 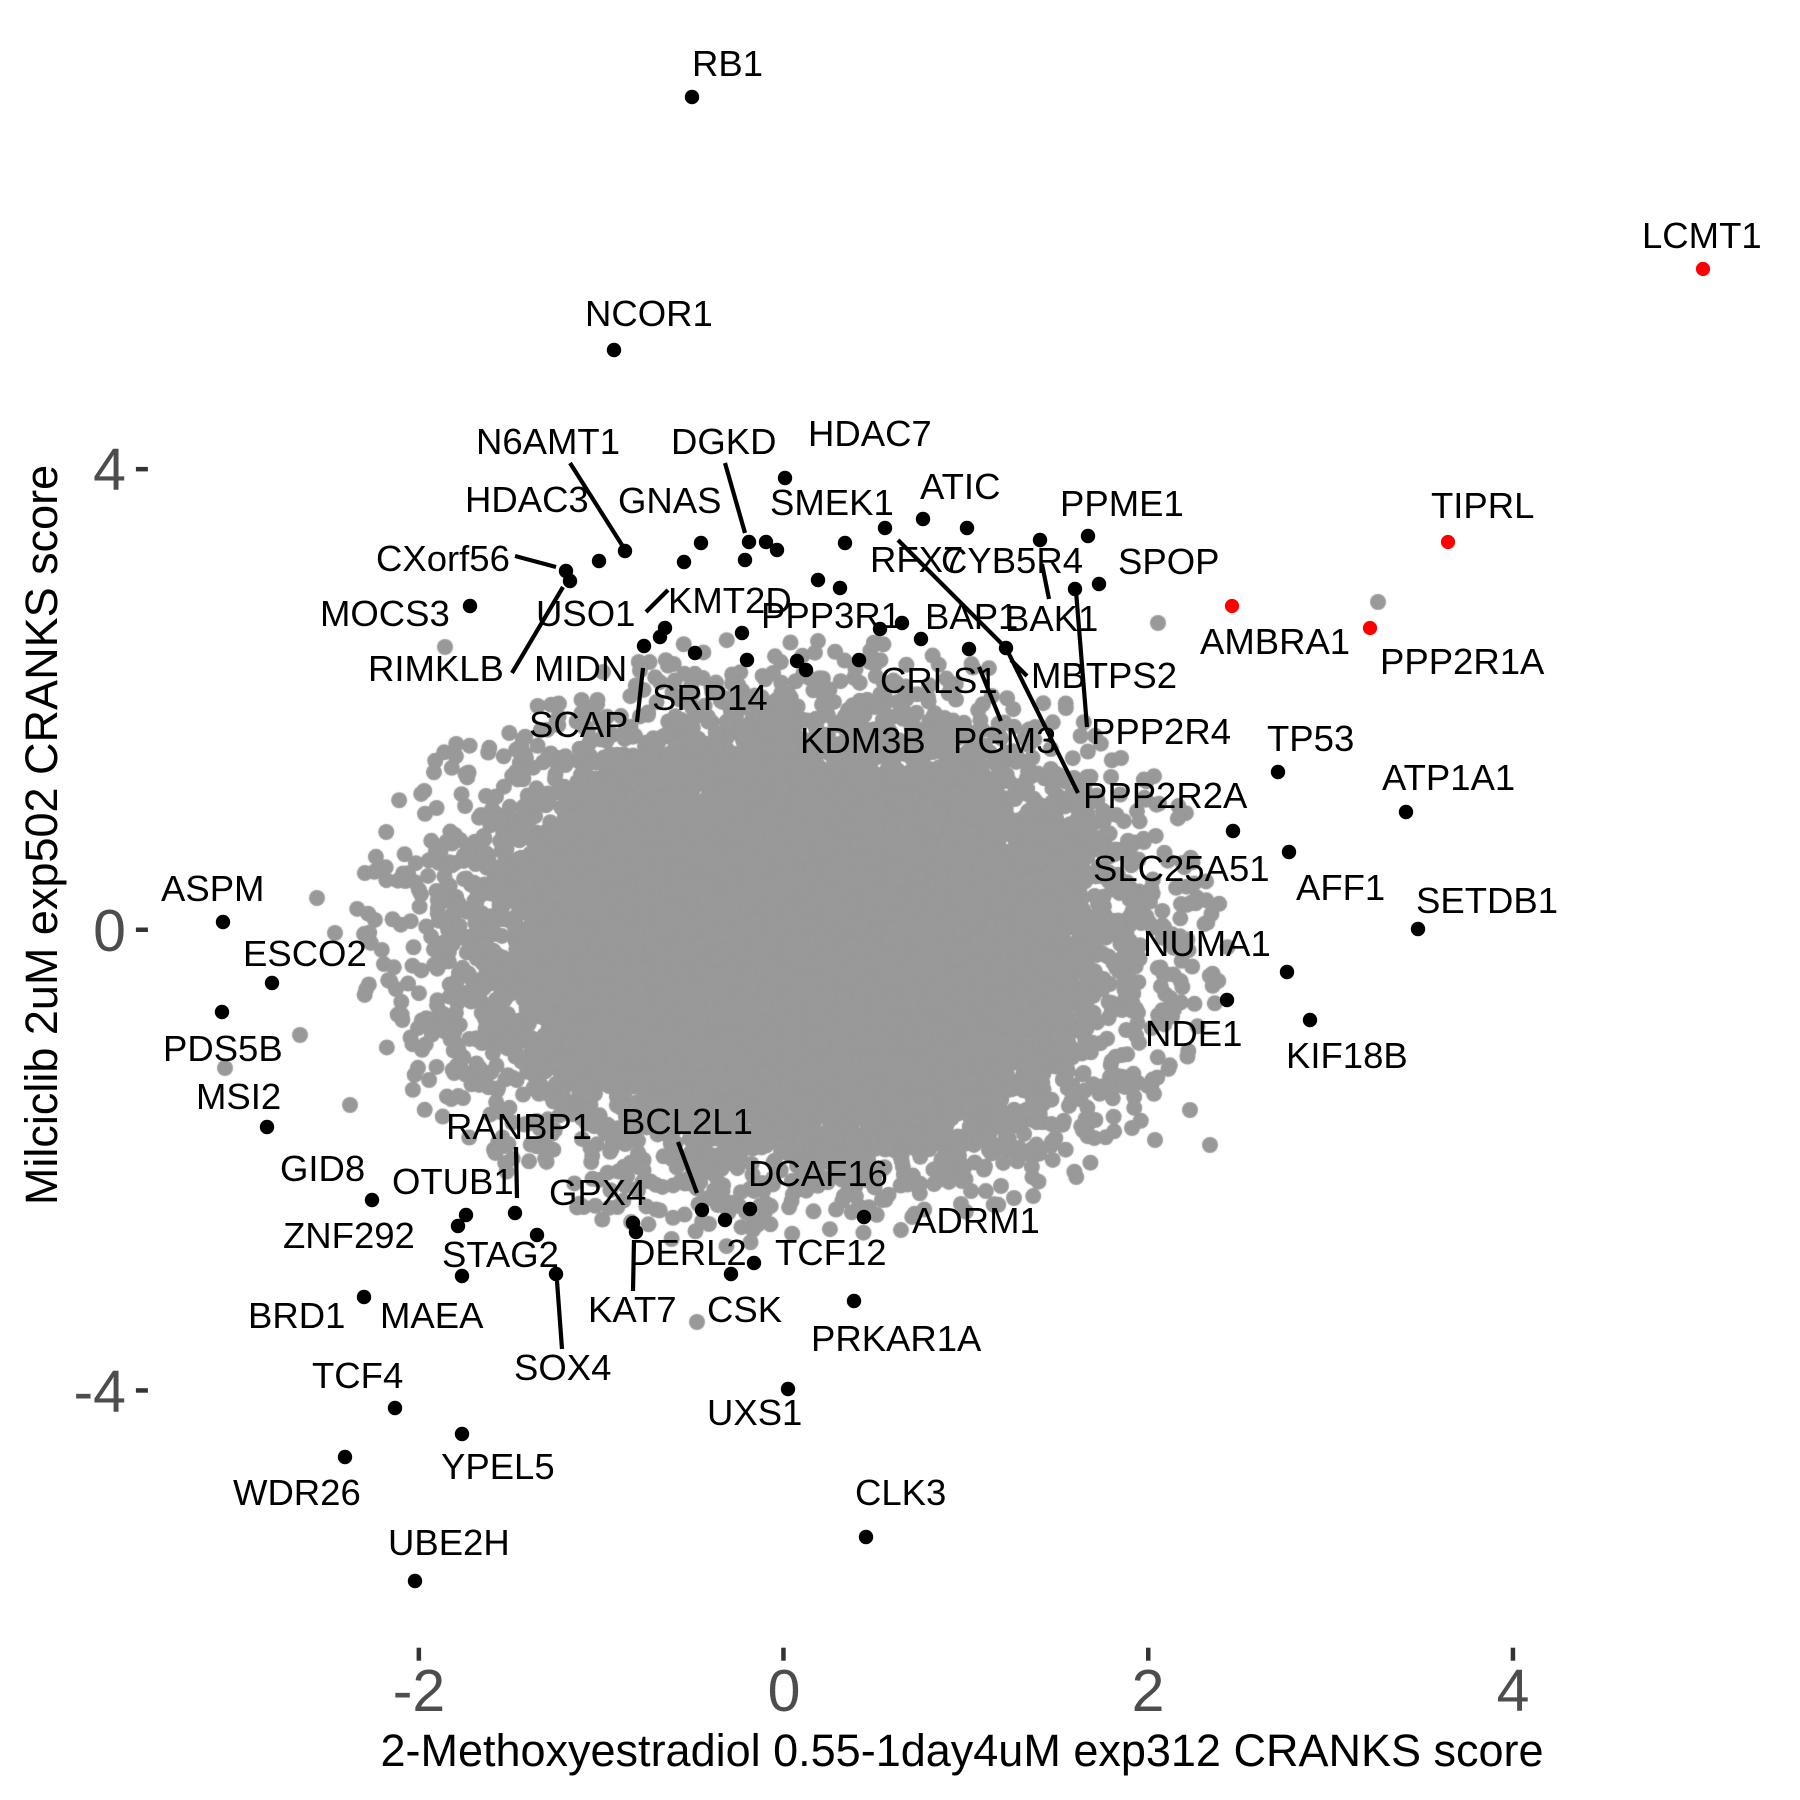 I want to click on svg-text: CLK3, so click(x=900, y=1492).